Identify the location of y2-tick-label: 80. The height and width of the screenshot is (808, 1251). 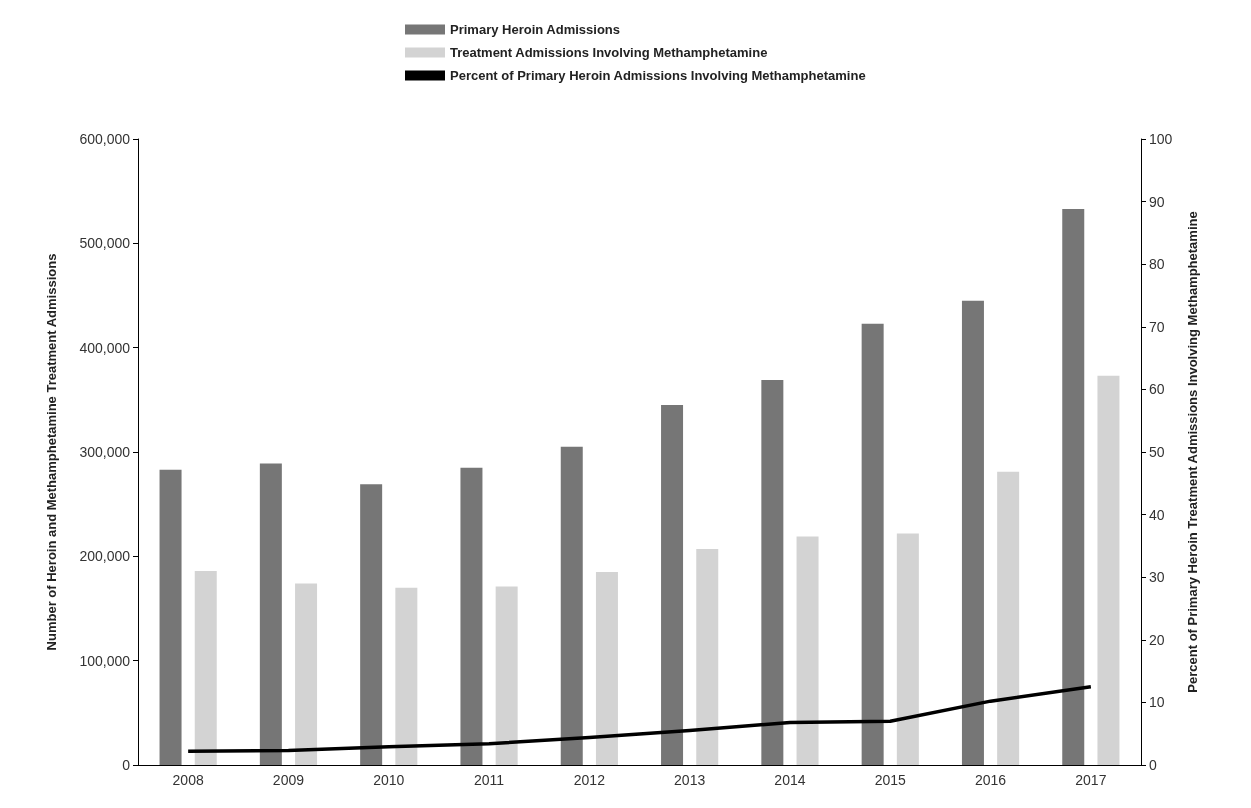
(1157, 264).